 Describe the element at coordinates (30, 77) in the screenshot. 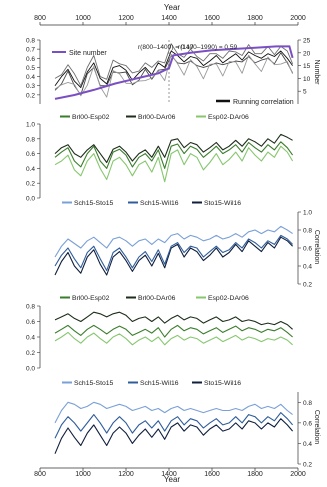

I see `panel-a-y-tick-label: 0.4` at that location.